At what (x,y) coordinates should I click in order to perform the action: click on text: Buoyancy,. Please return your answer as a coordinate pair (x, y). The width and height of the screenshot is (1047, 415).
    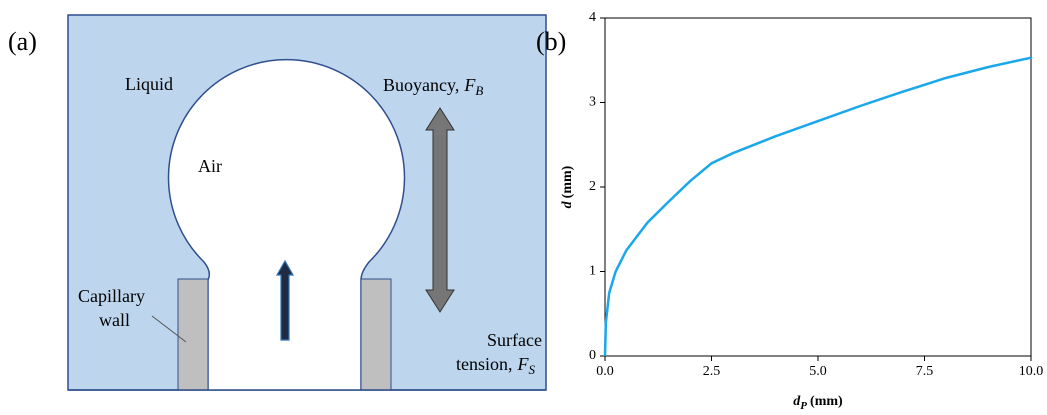
    Looking at the image, I should click on (421, 85).